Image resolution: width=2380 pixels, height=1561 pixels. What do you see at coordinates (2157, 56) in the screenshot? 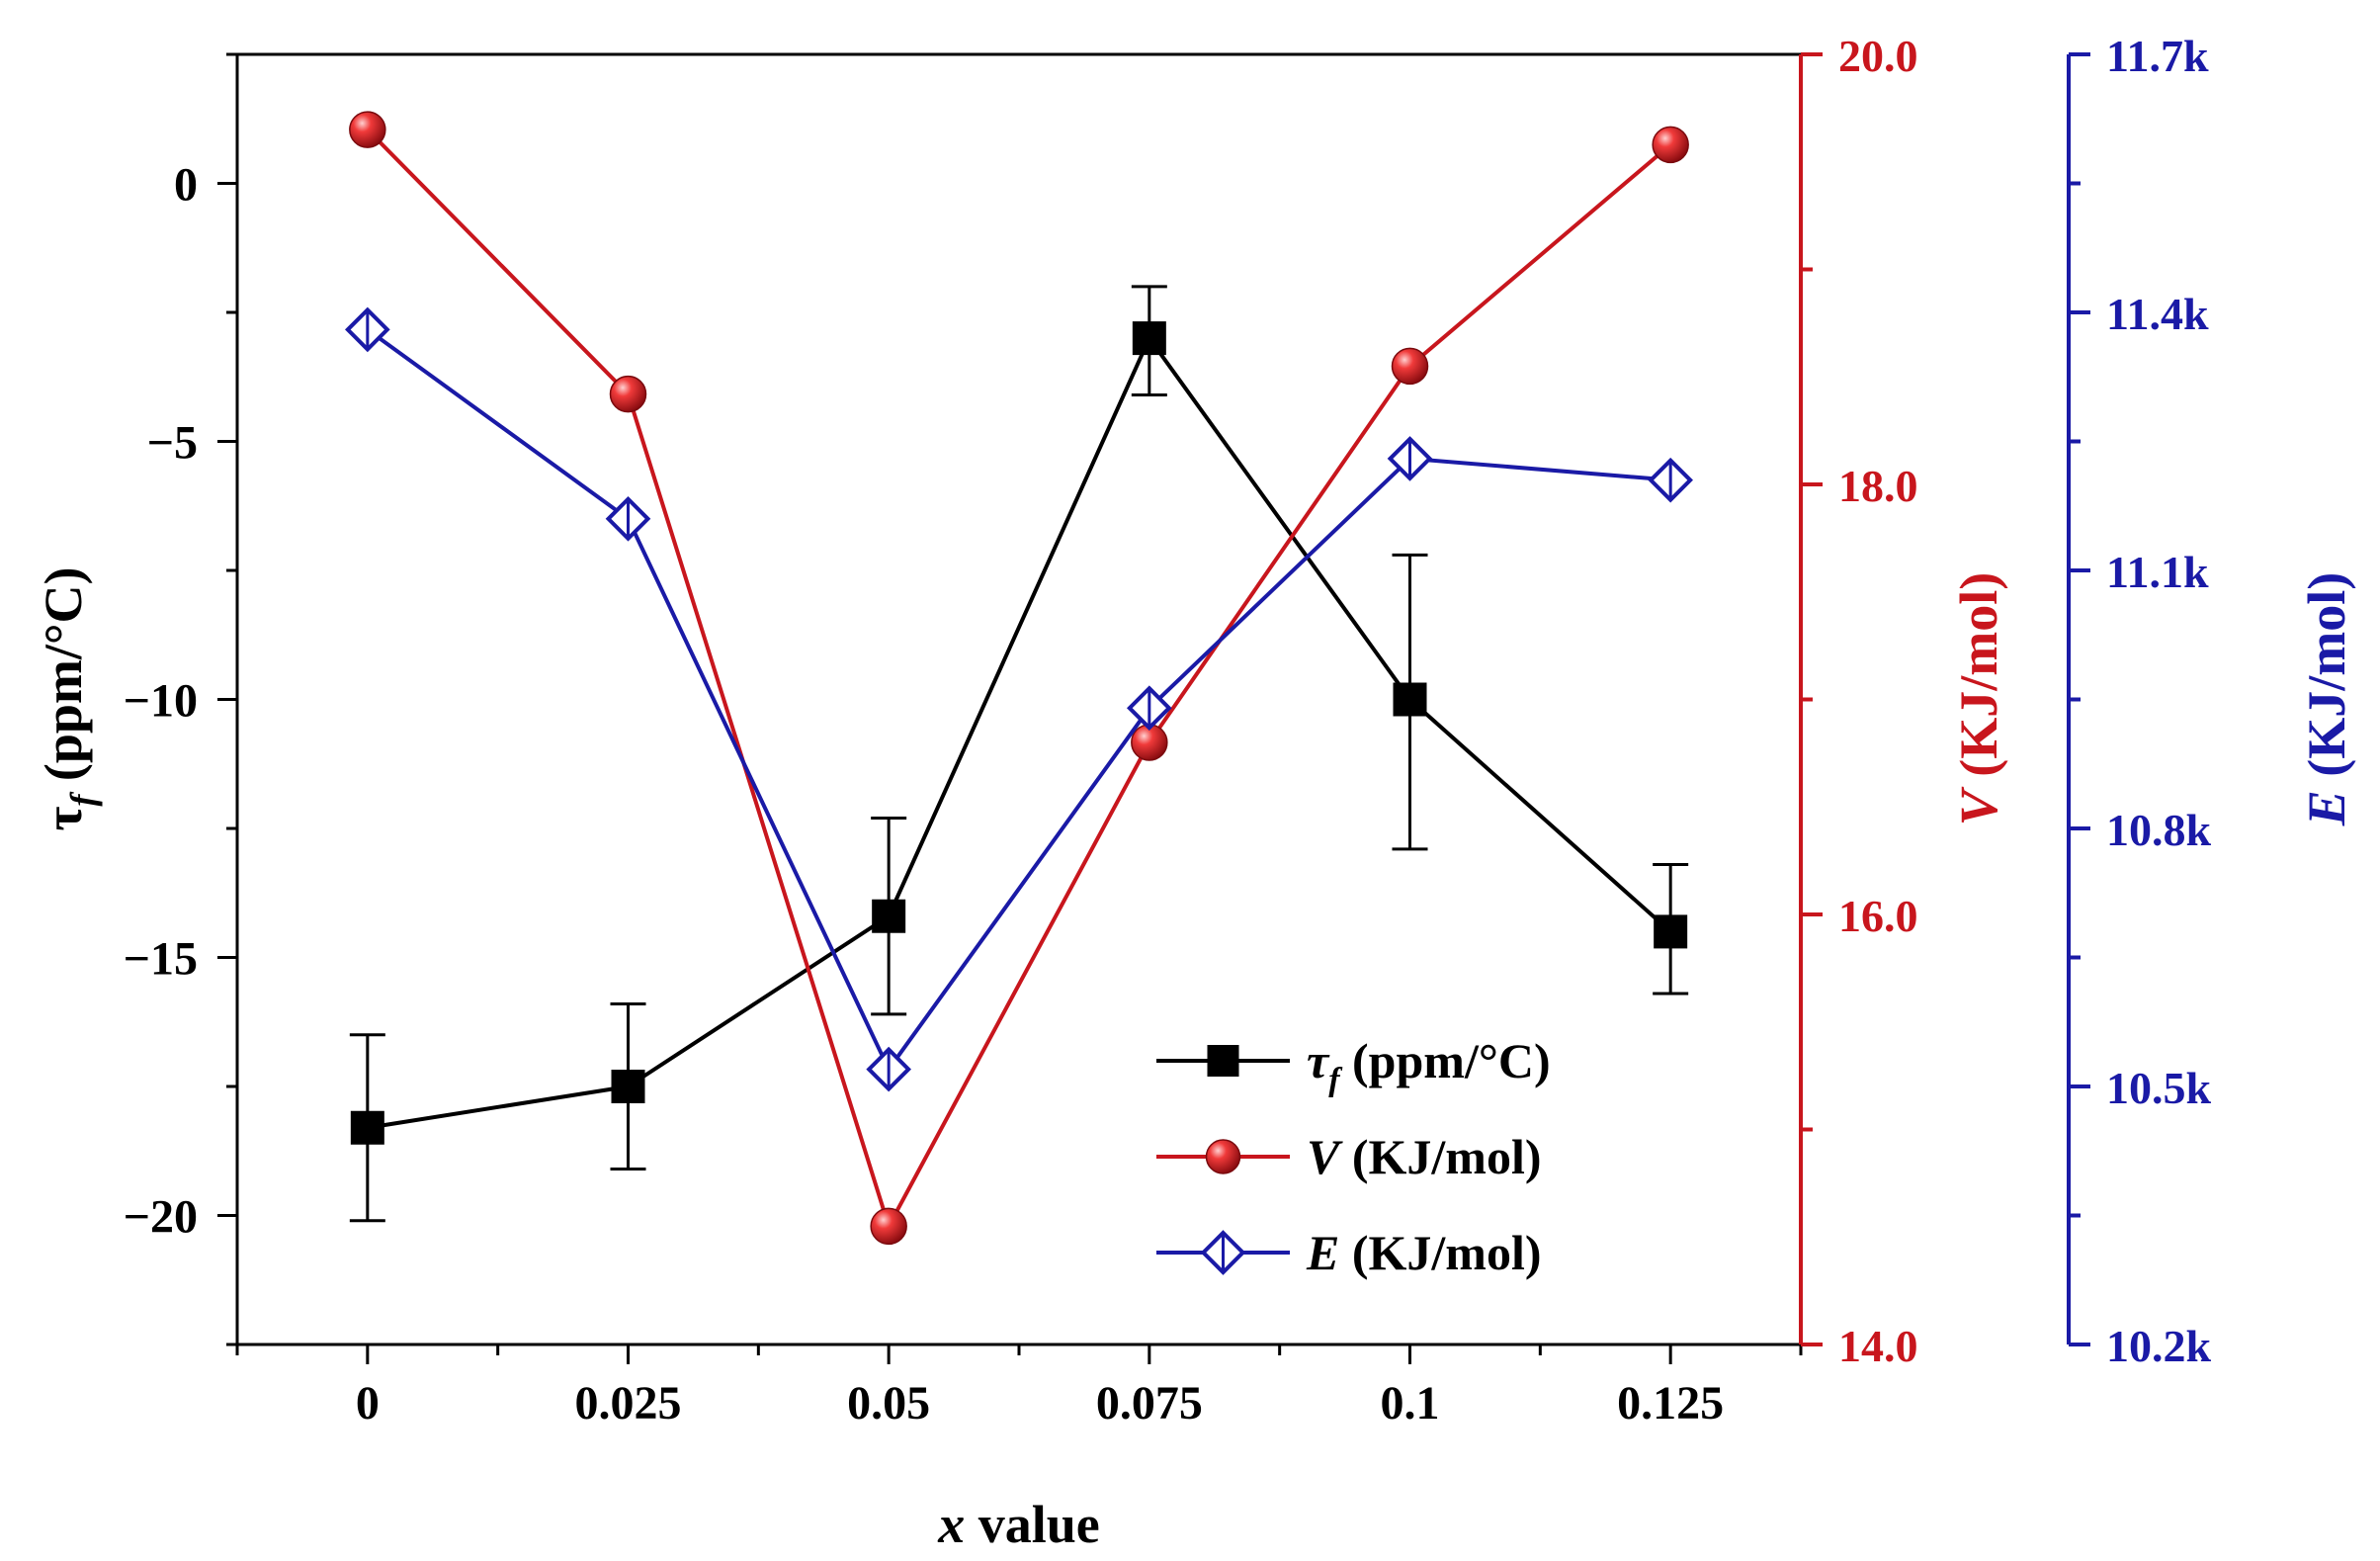
I see `right-e-tick-label: 11.7k` at bounding box center [2157, 56].